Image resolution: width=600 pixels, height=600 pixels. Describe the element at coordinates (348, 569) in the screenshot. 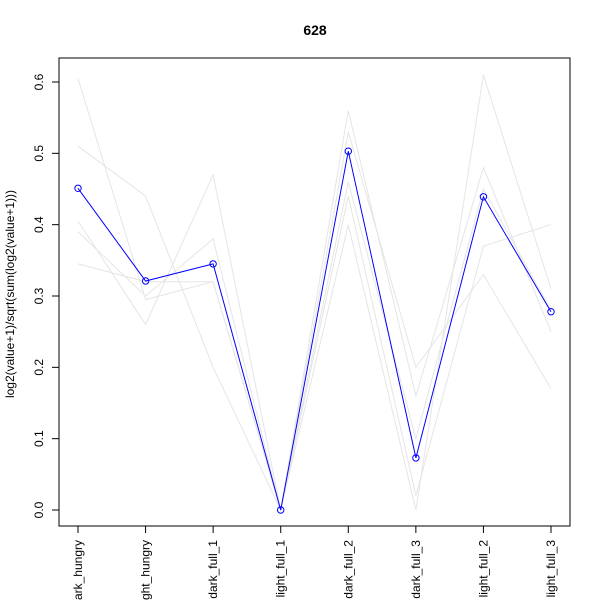

I see `x-tick-label: dark_full_2` at that location.